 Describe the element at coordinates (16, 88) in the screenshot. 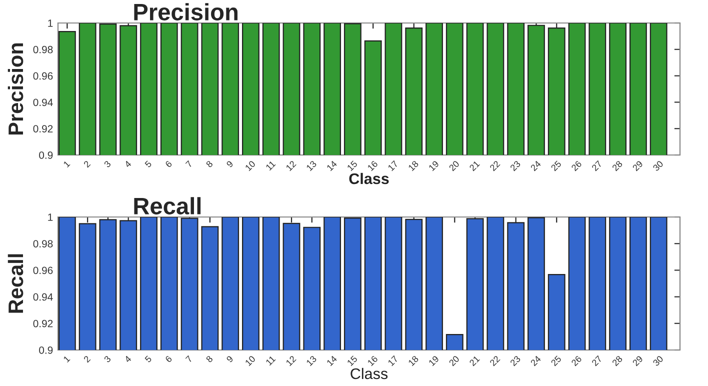

I see `y-axis-title: Precision` at that location.